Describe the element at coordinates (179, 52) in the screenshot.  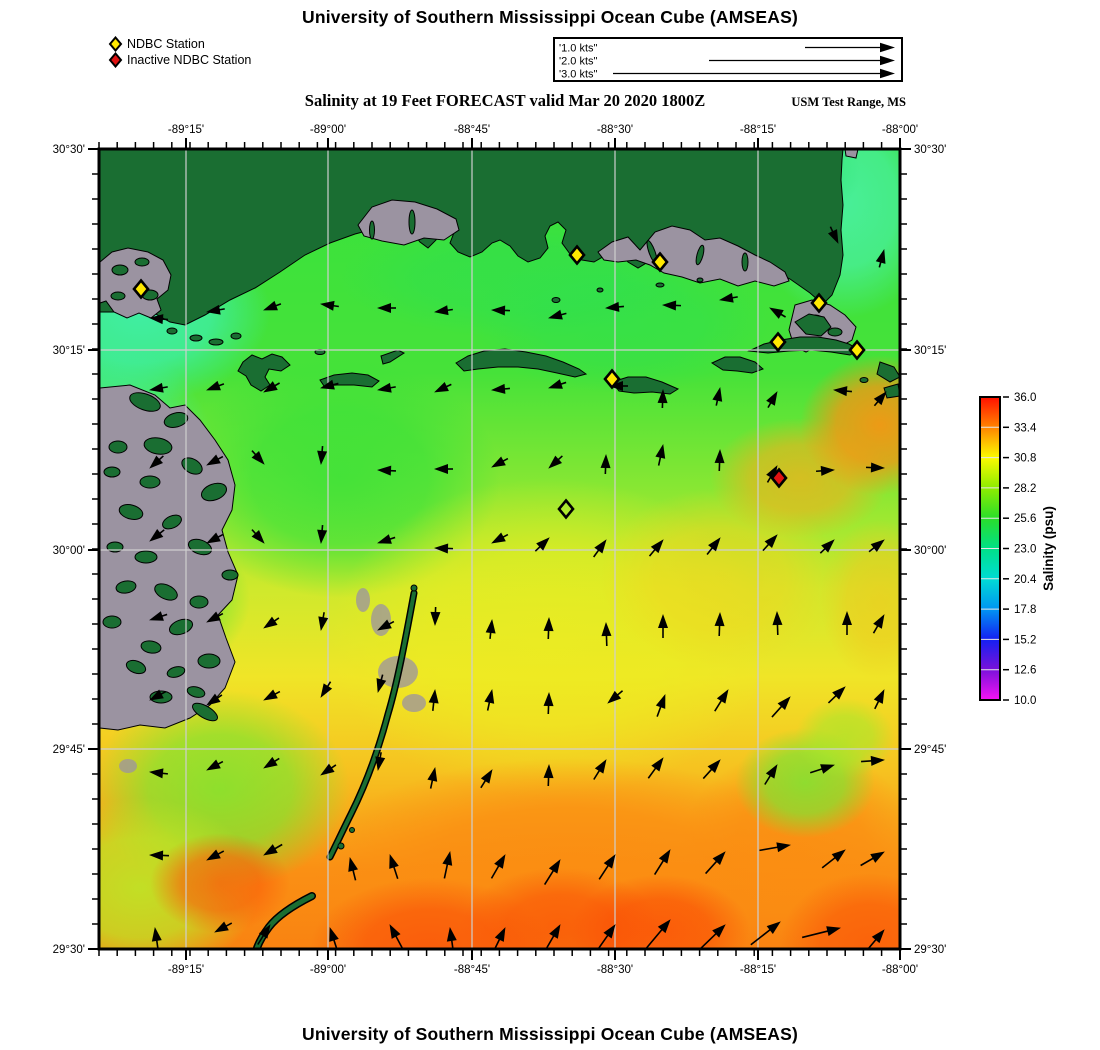
I see `station-legend: NDBC Station Inactive NDBC Station` at that location.